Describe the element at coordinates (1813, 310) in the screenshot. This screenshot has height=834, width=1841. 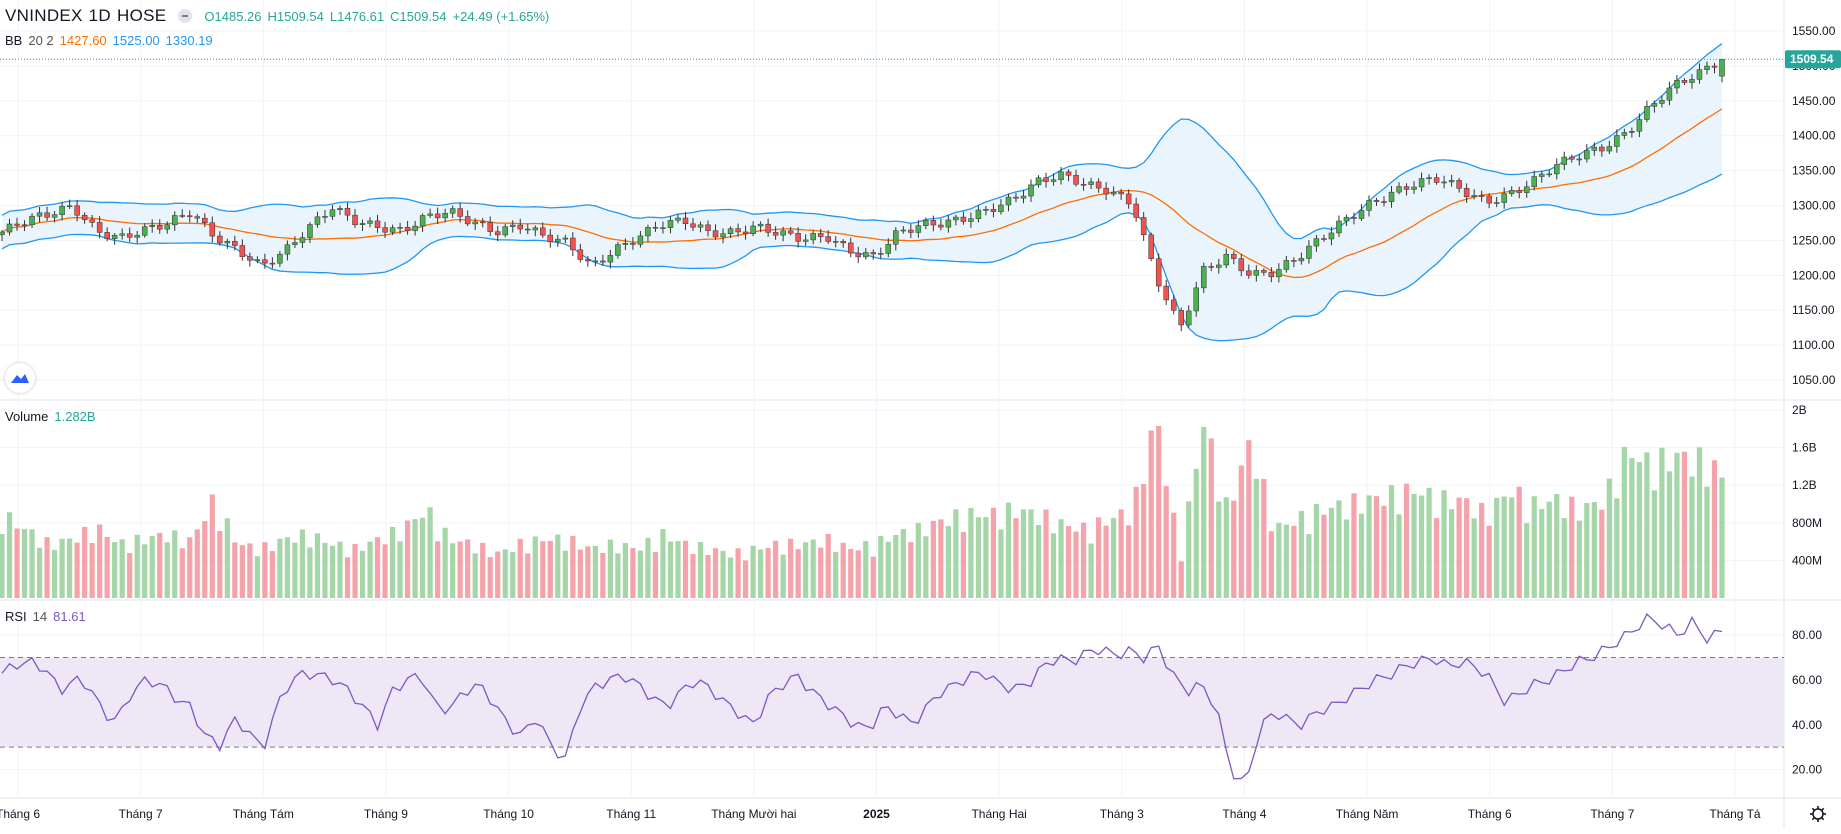
I see `price-axis-label: 1150.00` at that location.